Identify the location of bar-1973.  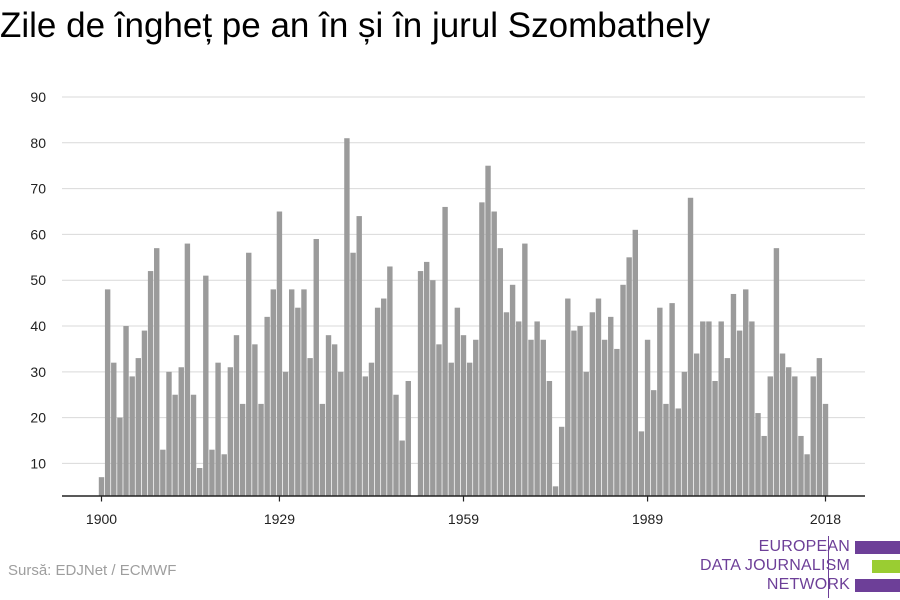
(549, 438).